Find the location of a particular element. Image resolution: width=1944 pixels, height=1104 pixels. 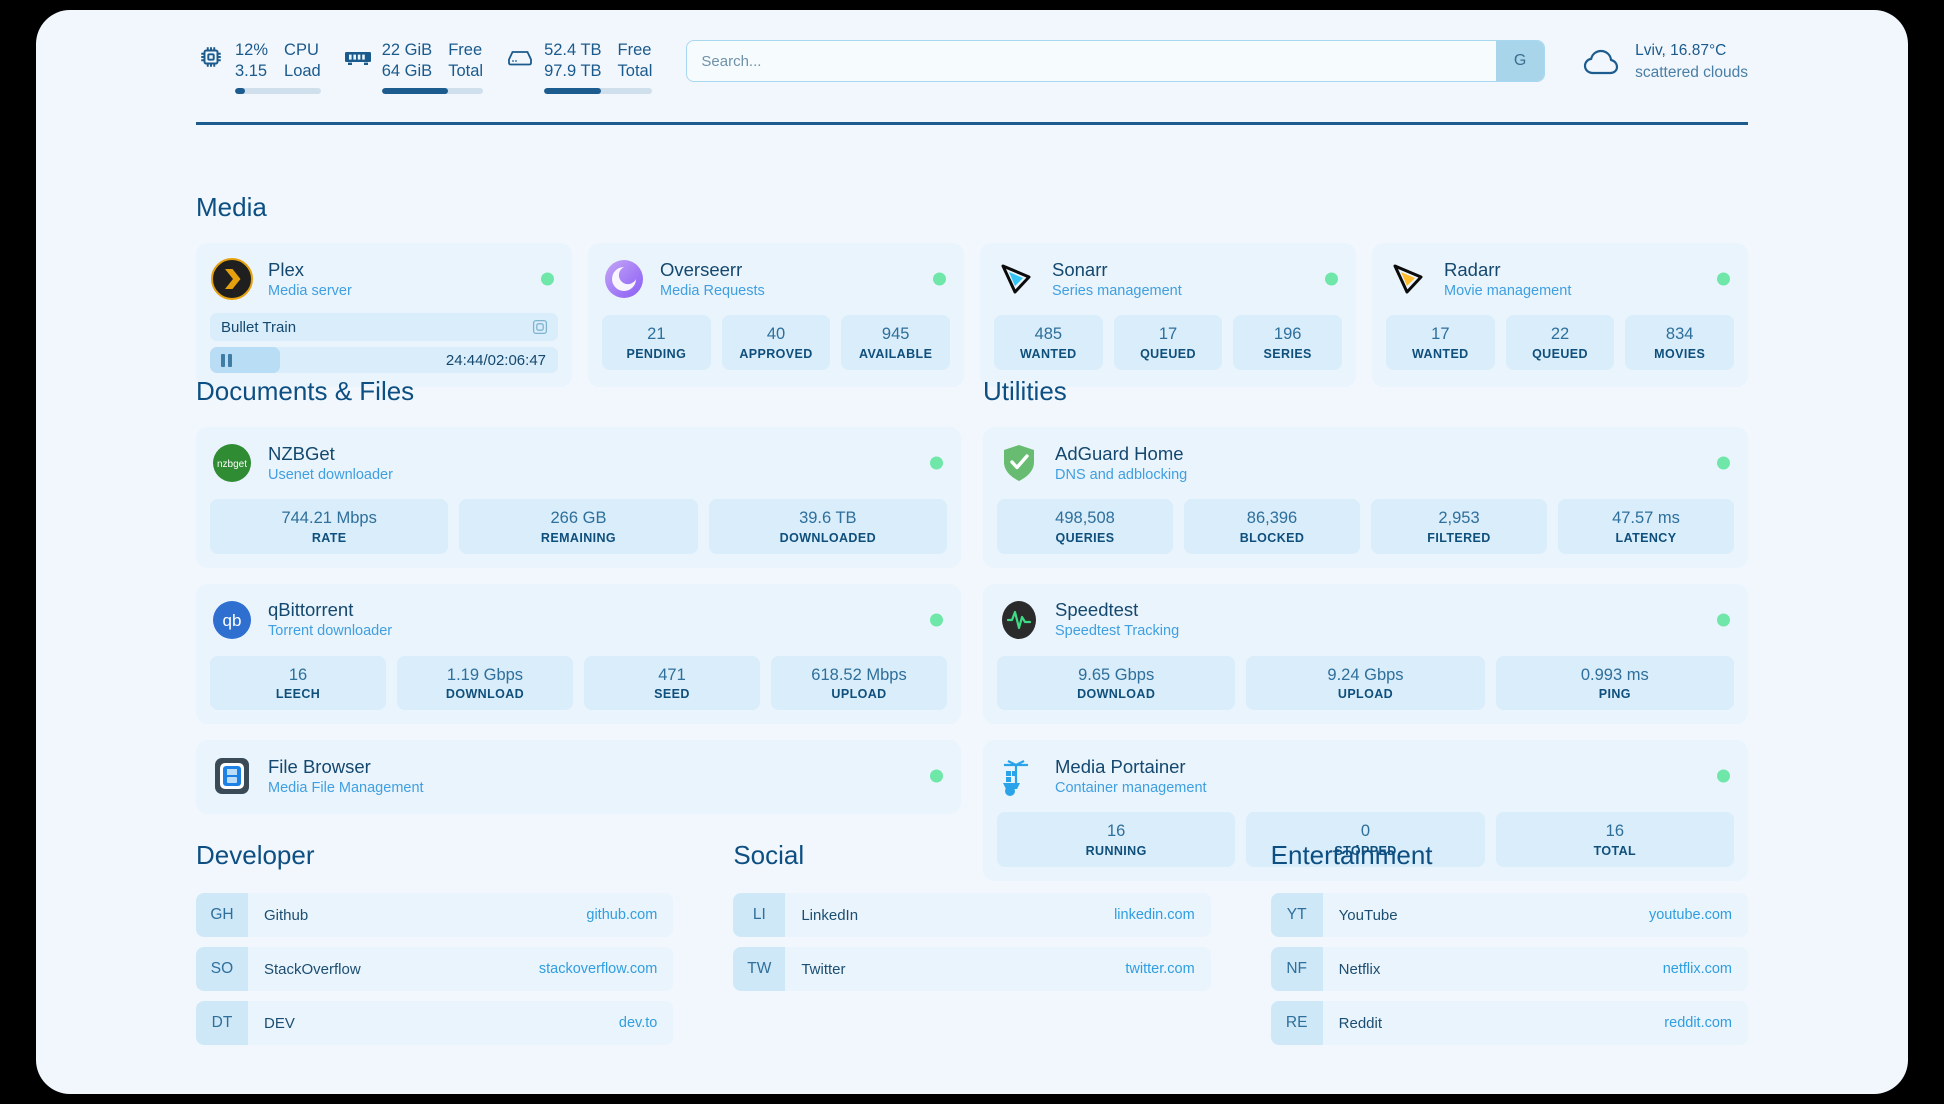

service-name: File Browser is located at coordinates (319, 766).